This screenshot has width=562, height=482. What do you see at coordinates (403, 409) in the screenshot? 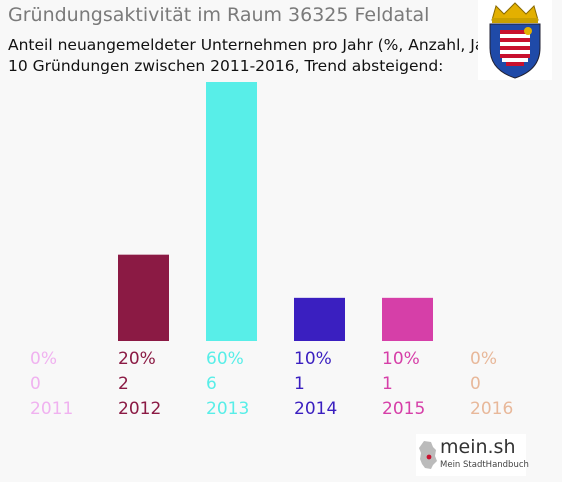
I see `year-label-2015: 2015` at bounding box center [403, 409].